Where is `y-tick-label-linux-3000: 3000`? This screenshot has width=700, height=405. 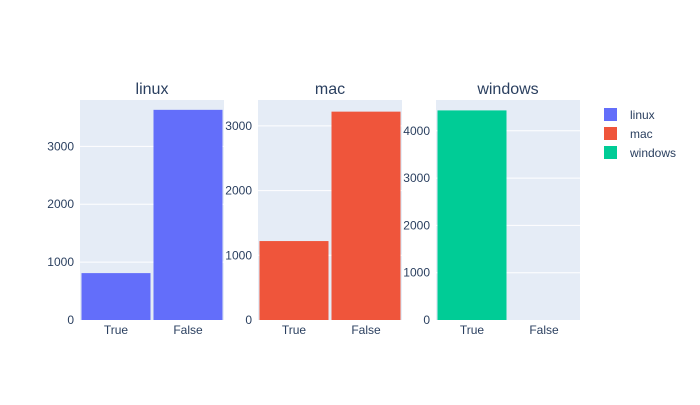
y-tick-label-linux-3000: 3000 is located at coordinates (60, 146).